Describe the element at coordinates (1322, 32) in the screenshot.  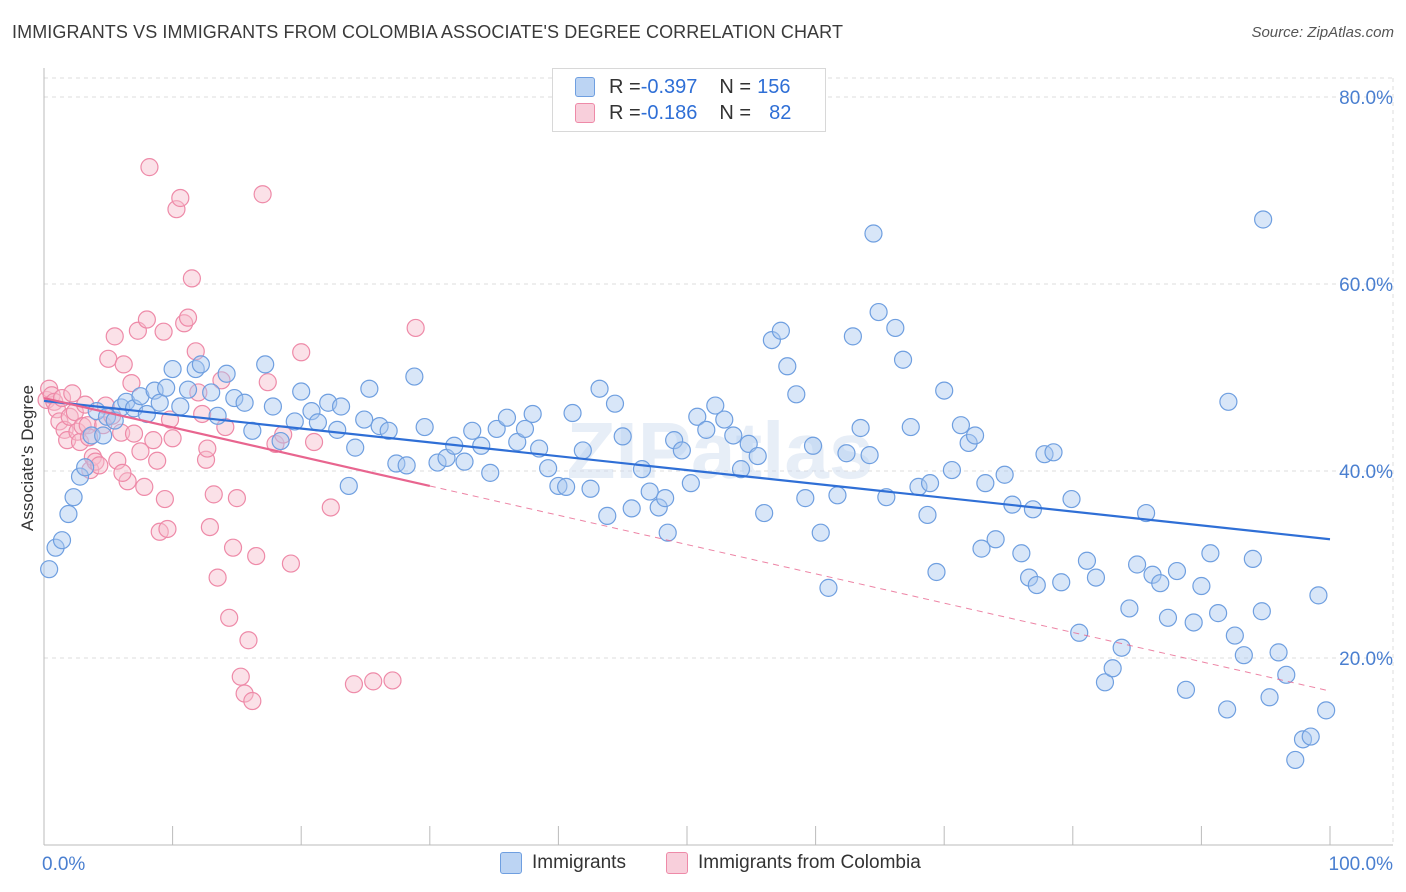
I see `source-label: Source: ZipAtlas.com` at that location.